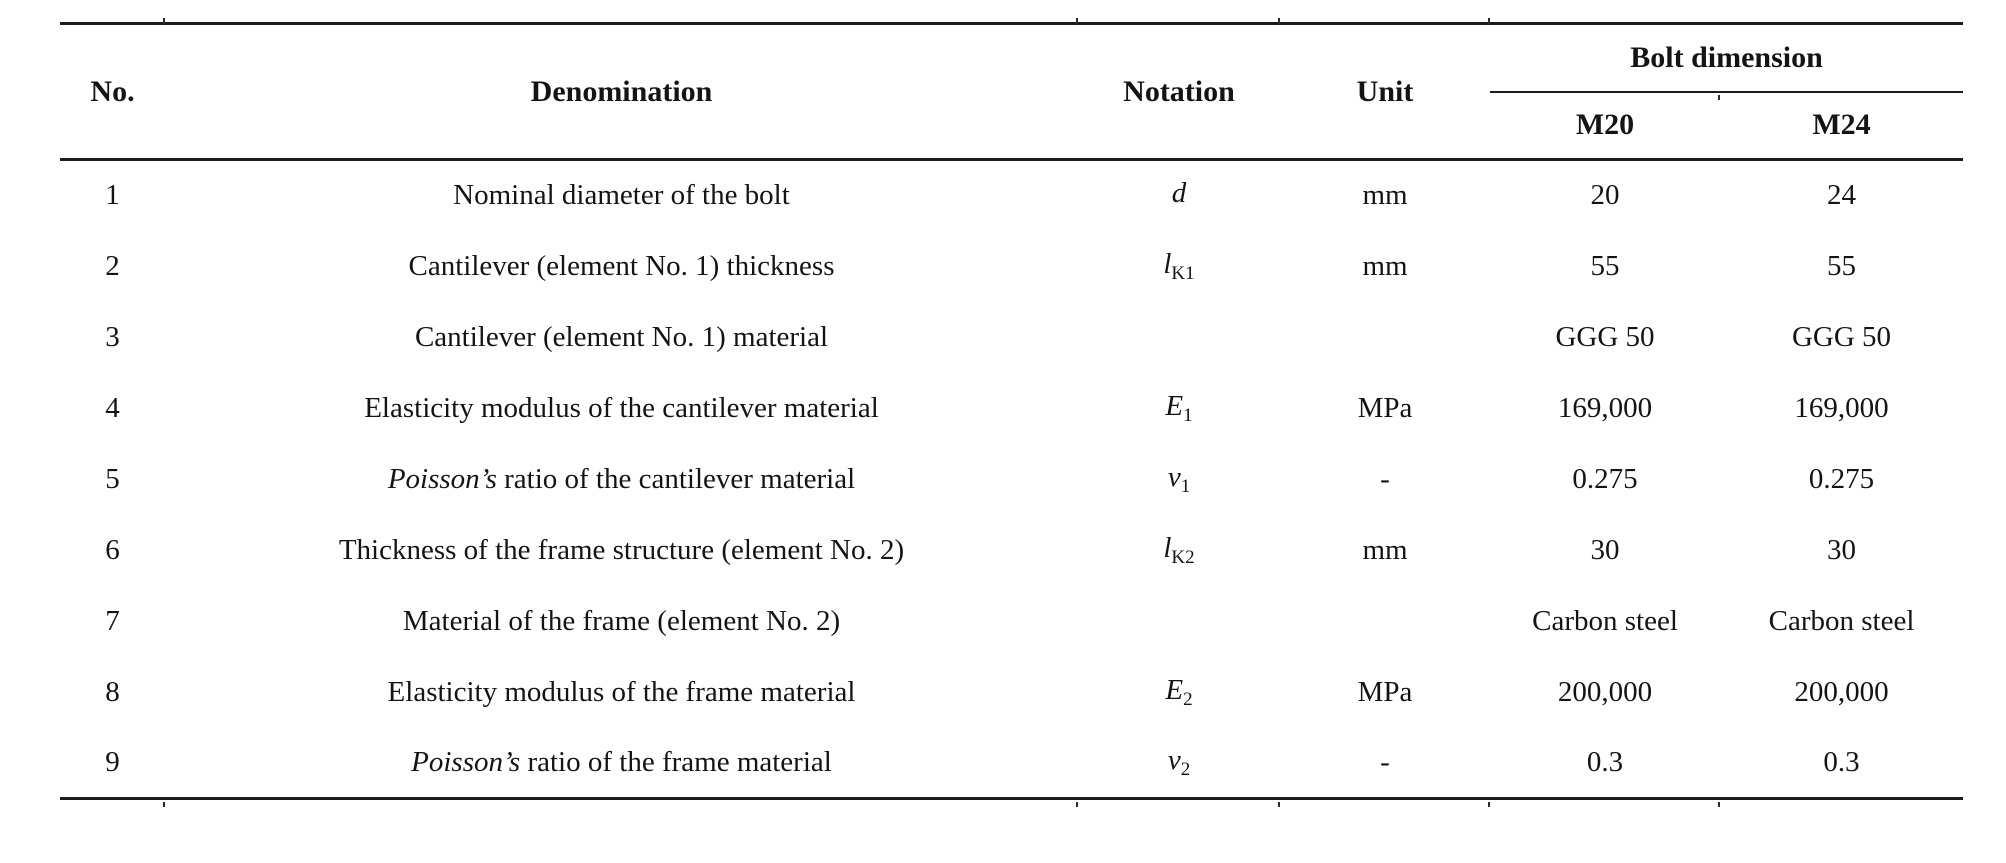 The height and width of the screenshot is (863, 2006). Describe the element at coordinates (1605, 761) in the screenshot. I see `cell-m20-value: 0.3` at that location.